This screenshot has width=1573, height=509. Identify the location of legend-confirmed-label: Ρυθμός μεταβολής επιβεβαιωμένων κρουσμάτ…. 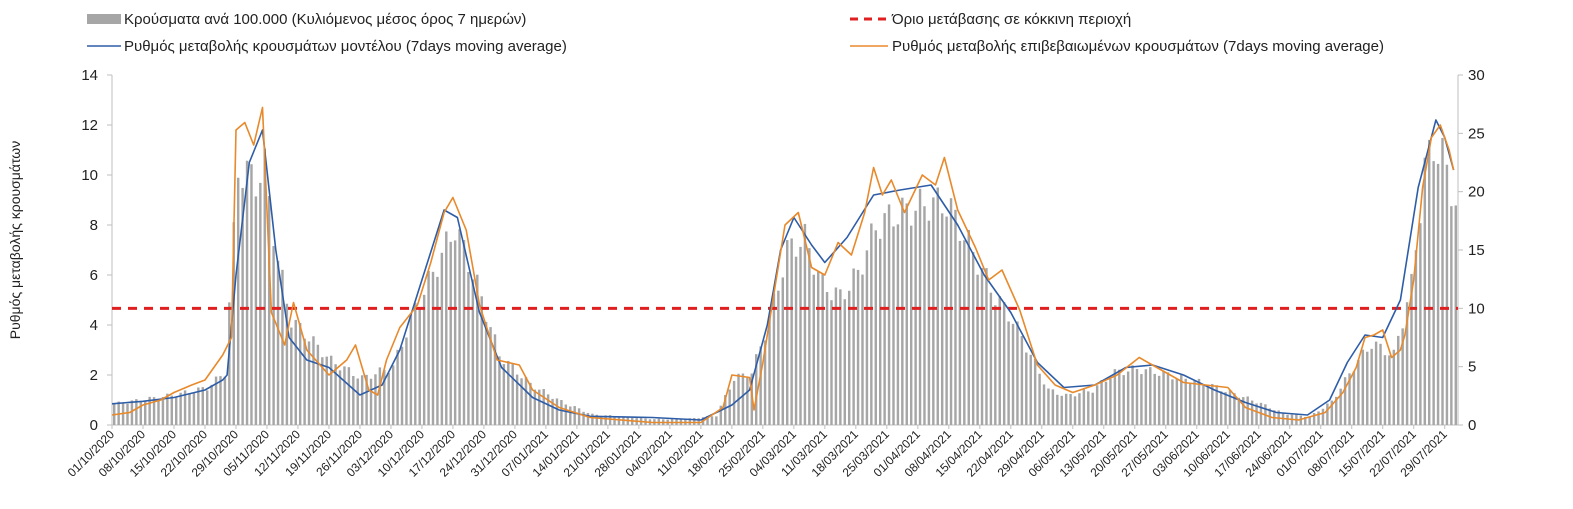
(1138, 46).